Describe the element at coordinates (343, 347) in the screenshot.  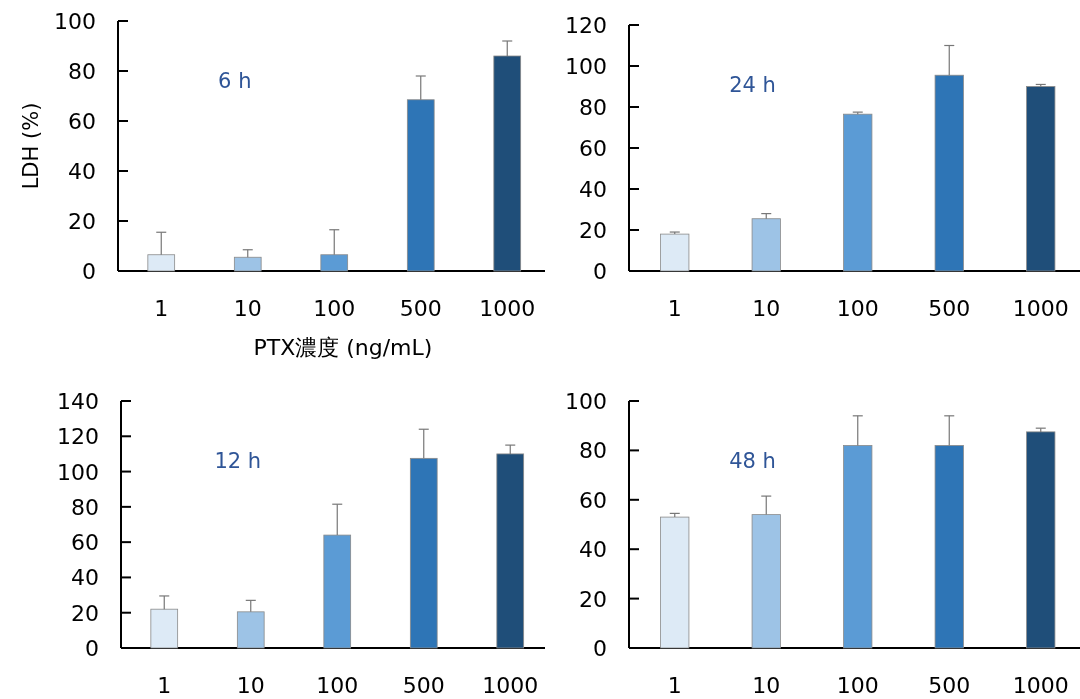
I see `x-axis-title: PTX濃度 (ng/mL)` at that location.